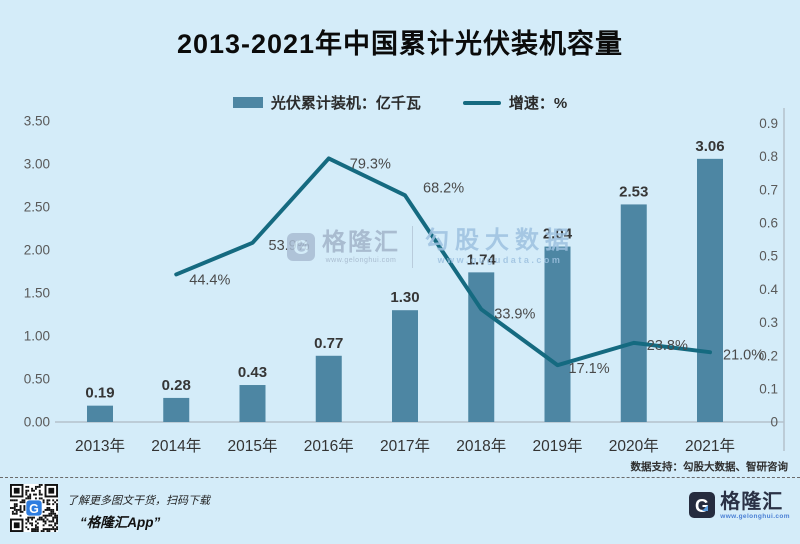  Describe the element at coordinates (252, 372) in the screenshot. I see `bar-label: 0.43` at that location.